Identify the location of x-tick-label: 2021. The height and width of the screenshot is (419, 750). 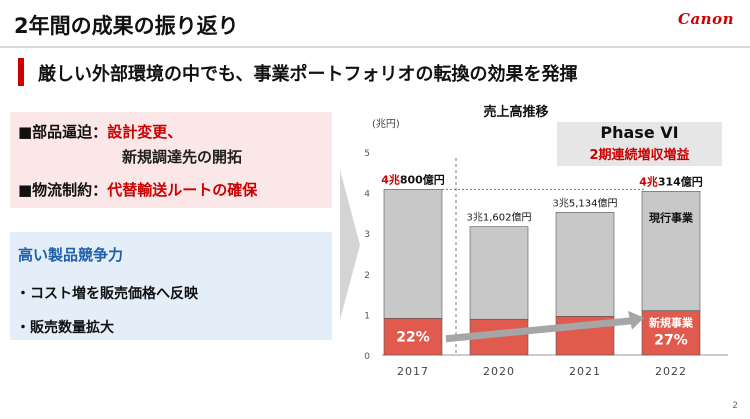
(585, 371).